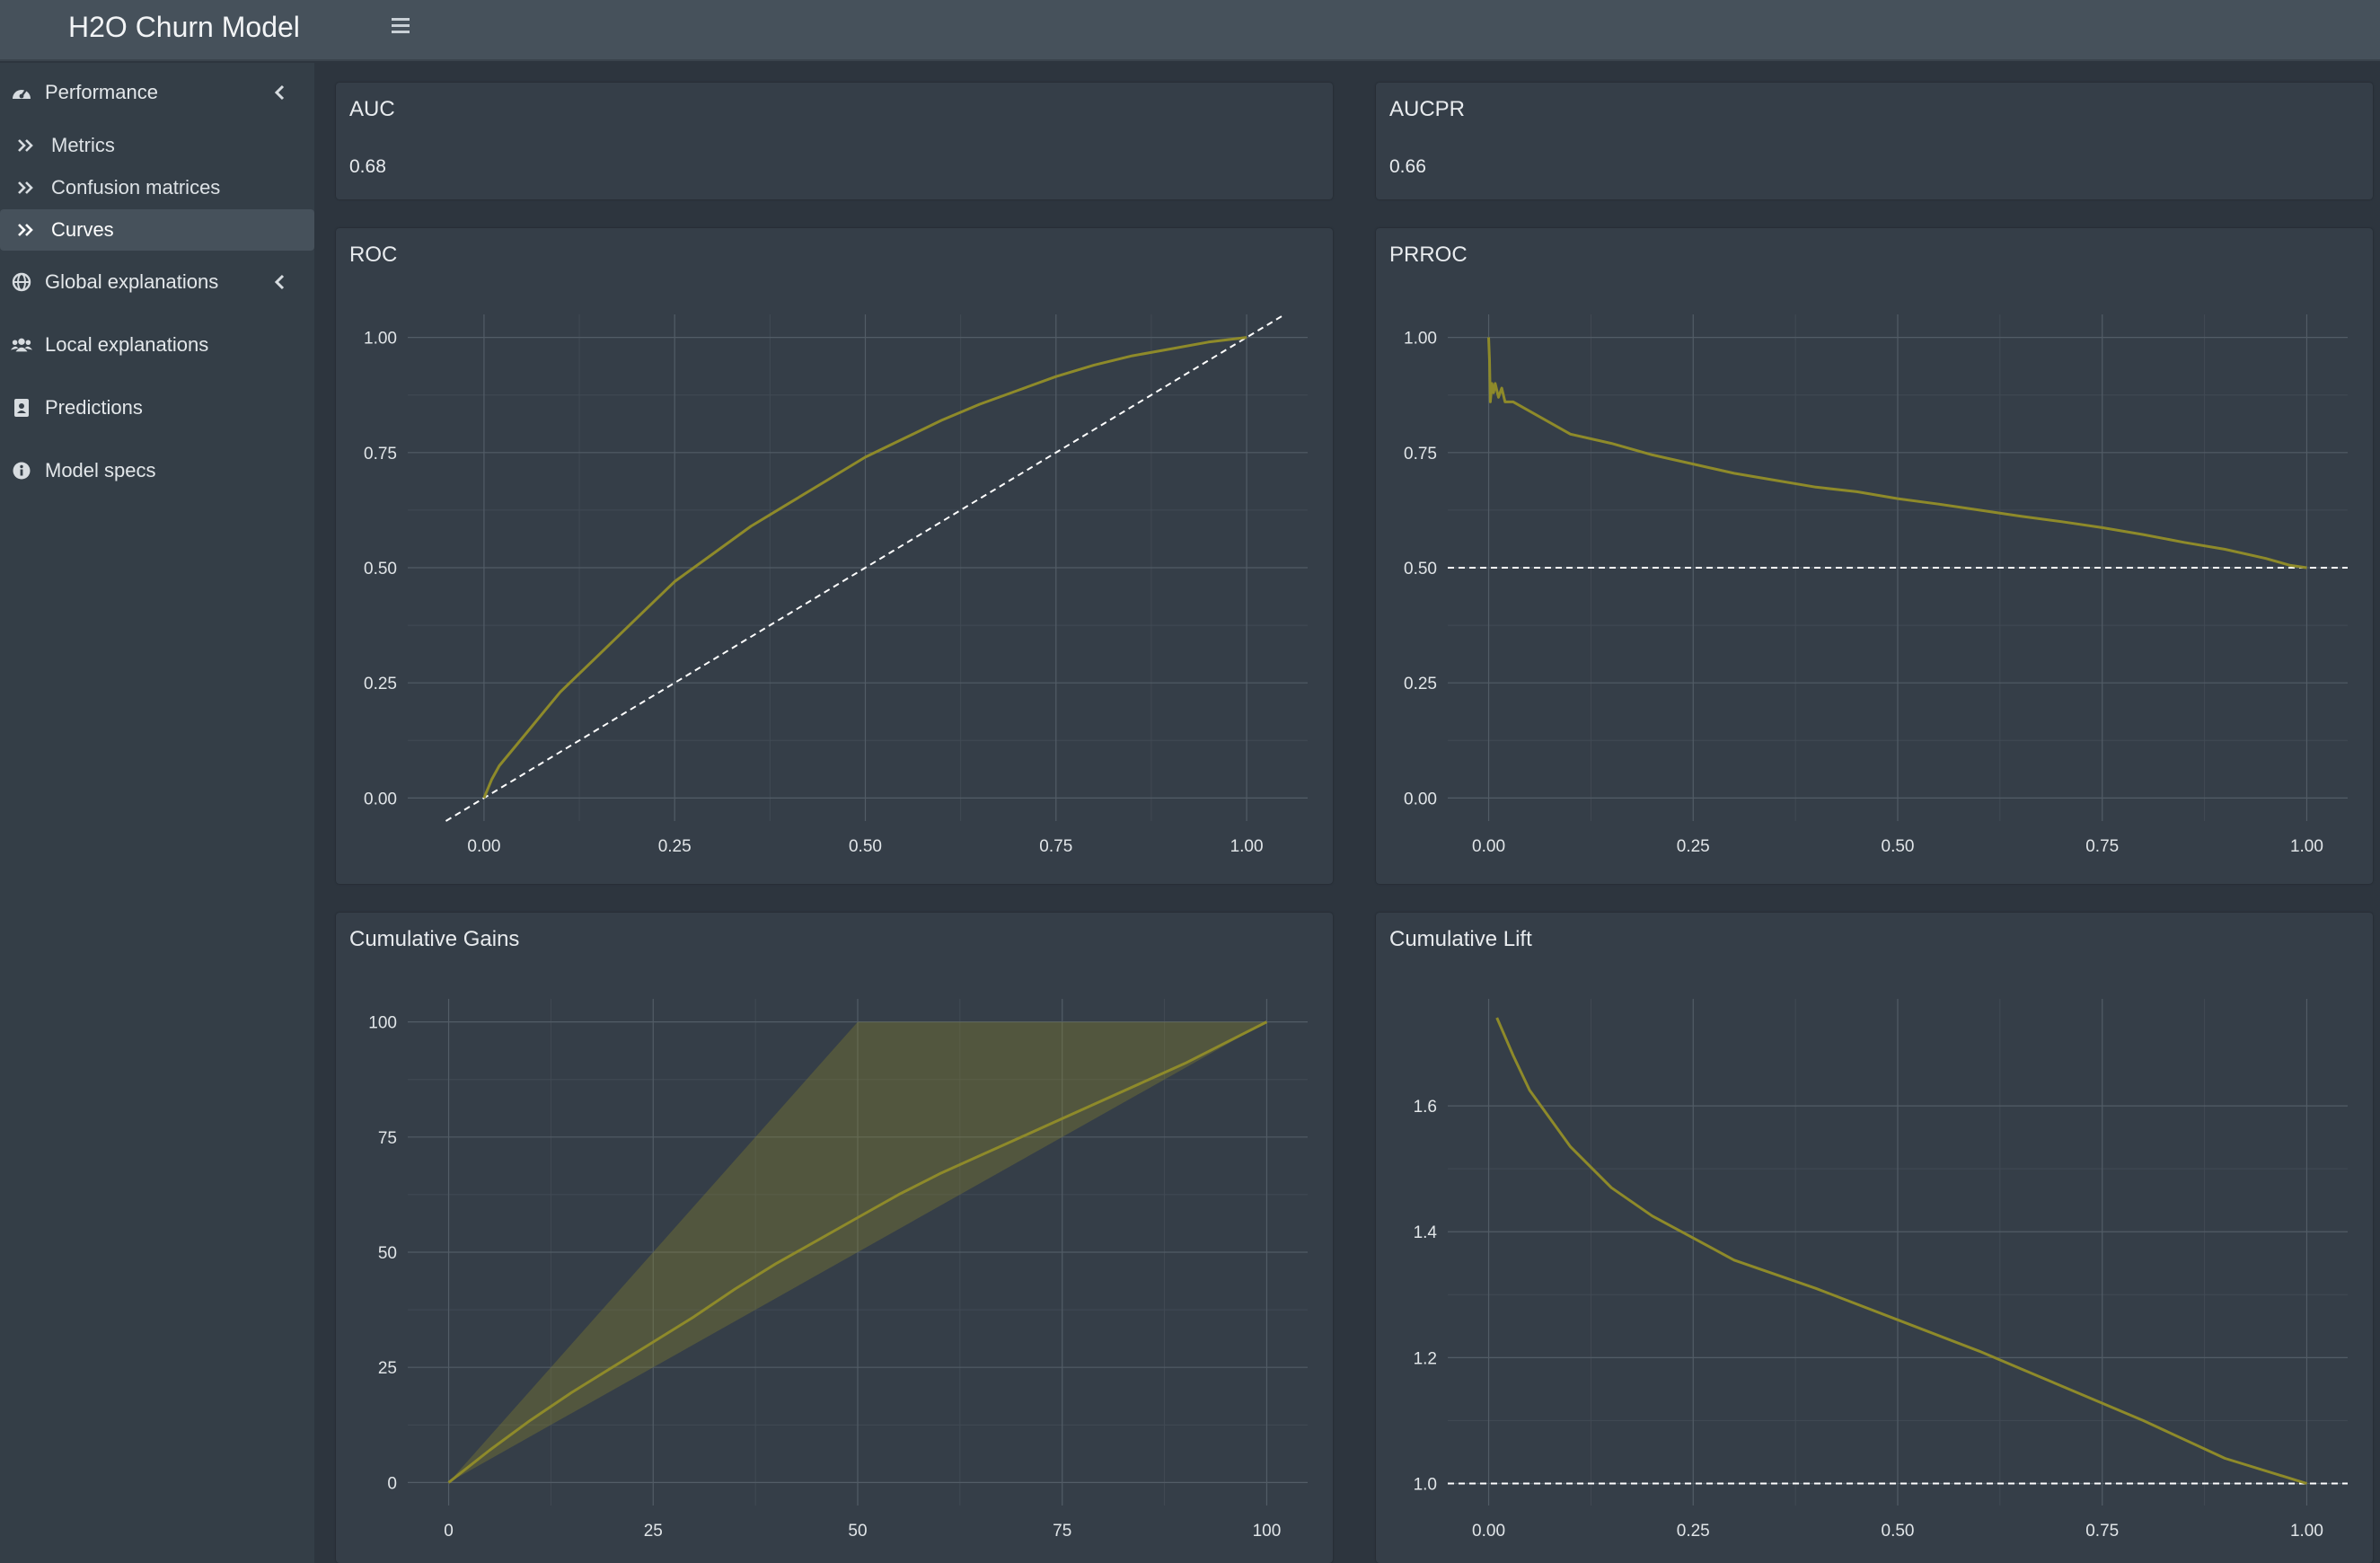  What do you see at coordinates (21, 92) in the screenshot?
I see `dashboard-gauge-icon` at bounding box center [21, 92].